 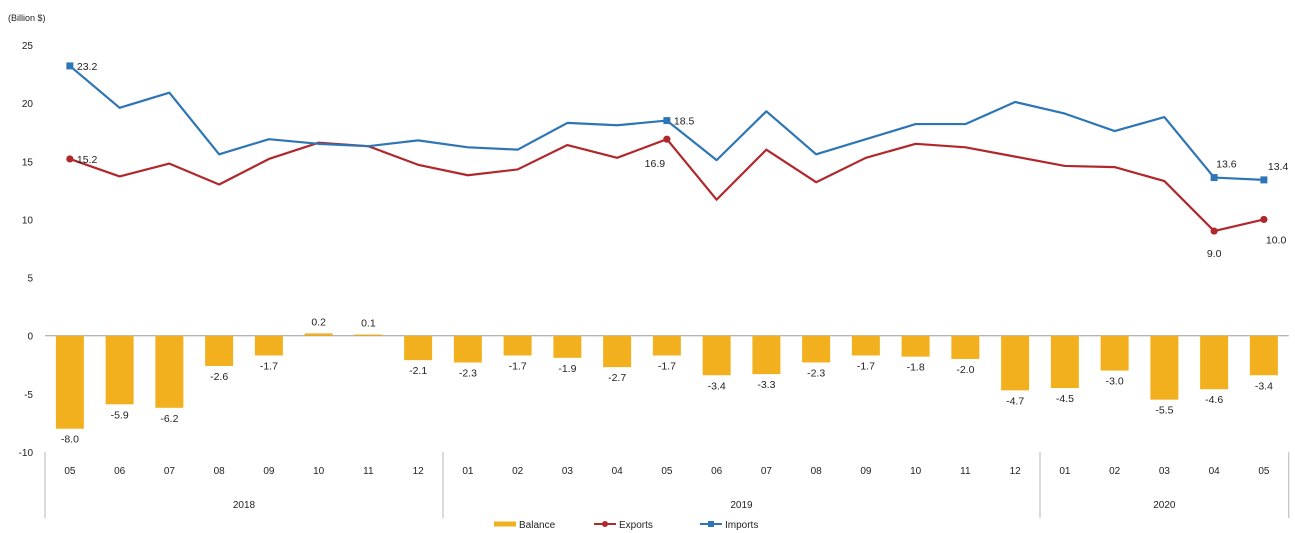 What do you see at coordinates (605, 524) in the screenshot?
I see `legend-marker-exports` at bounding box center [605, 524].